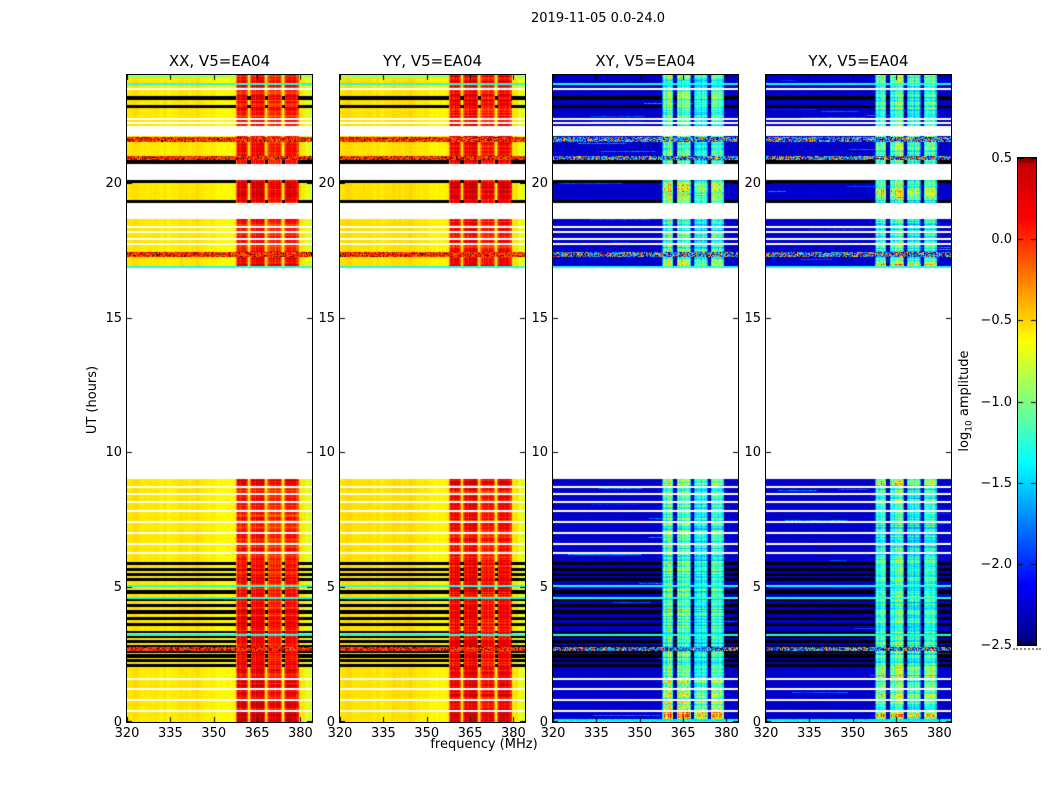 Image resolution: width=1050 pixels, height=800 pixels. I want to click on colorbar-tick-label: −0.5, so click(996, 321).